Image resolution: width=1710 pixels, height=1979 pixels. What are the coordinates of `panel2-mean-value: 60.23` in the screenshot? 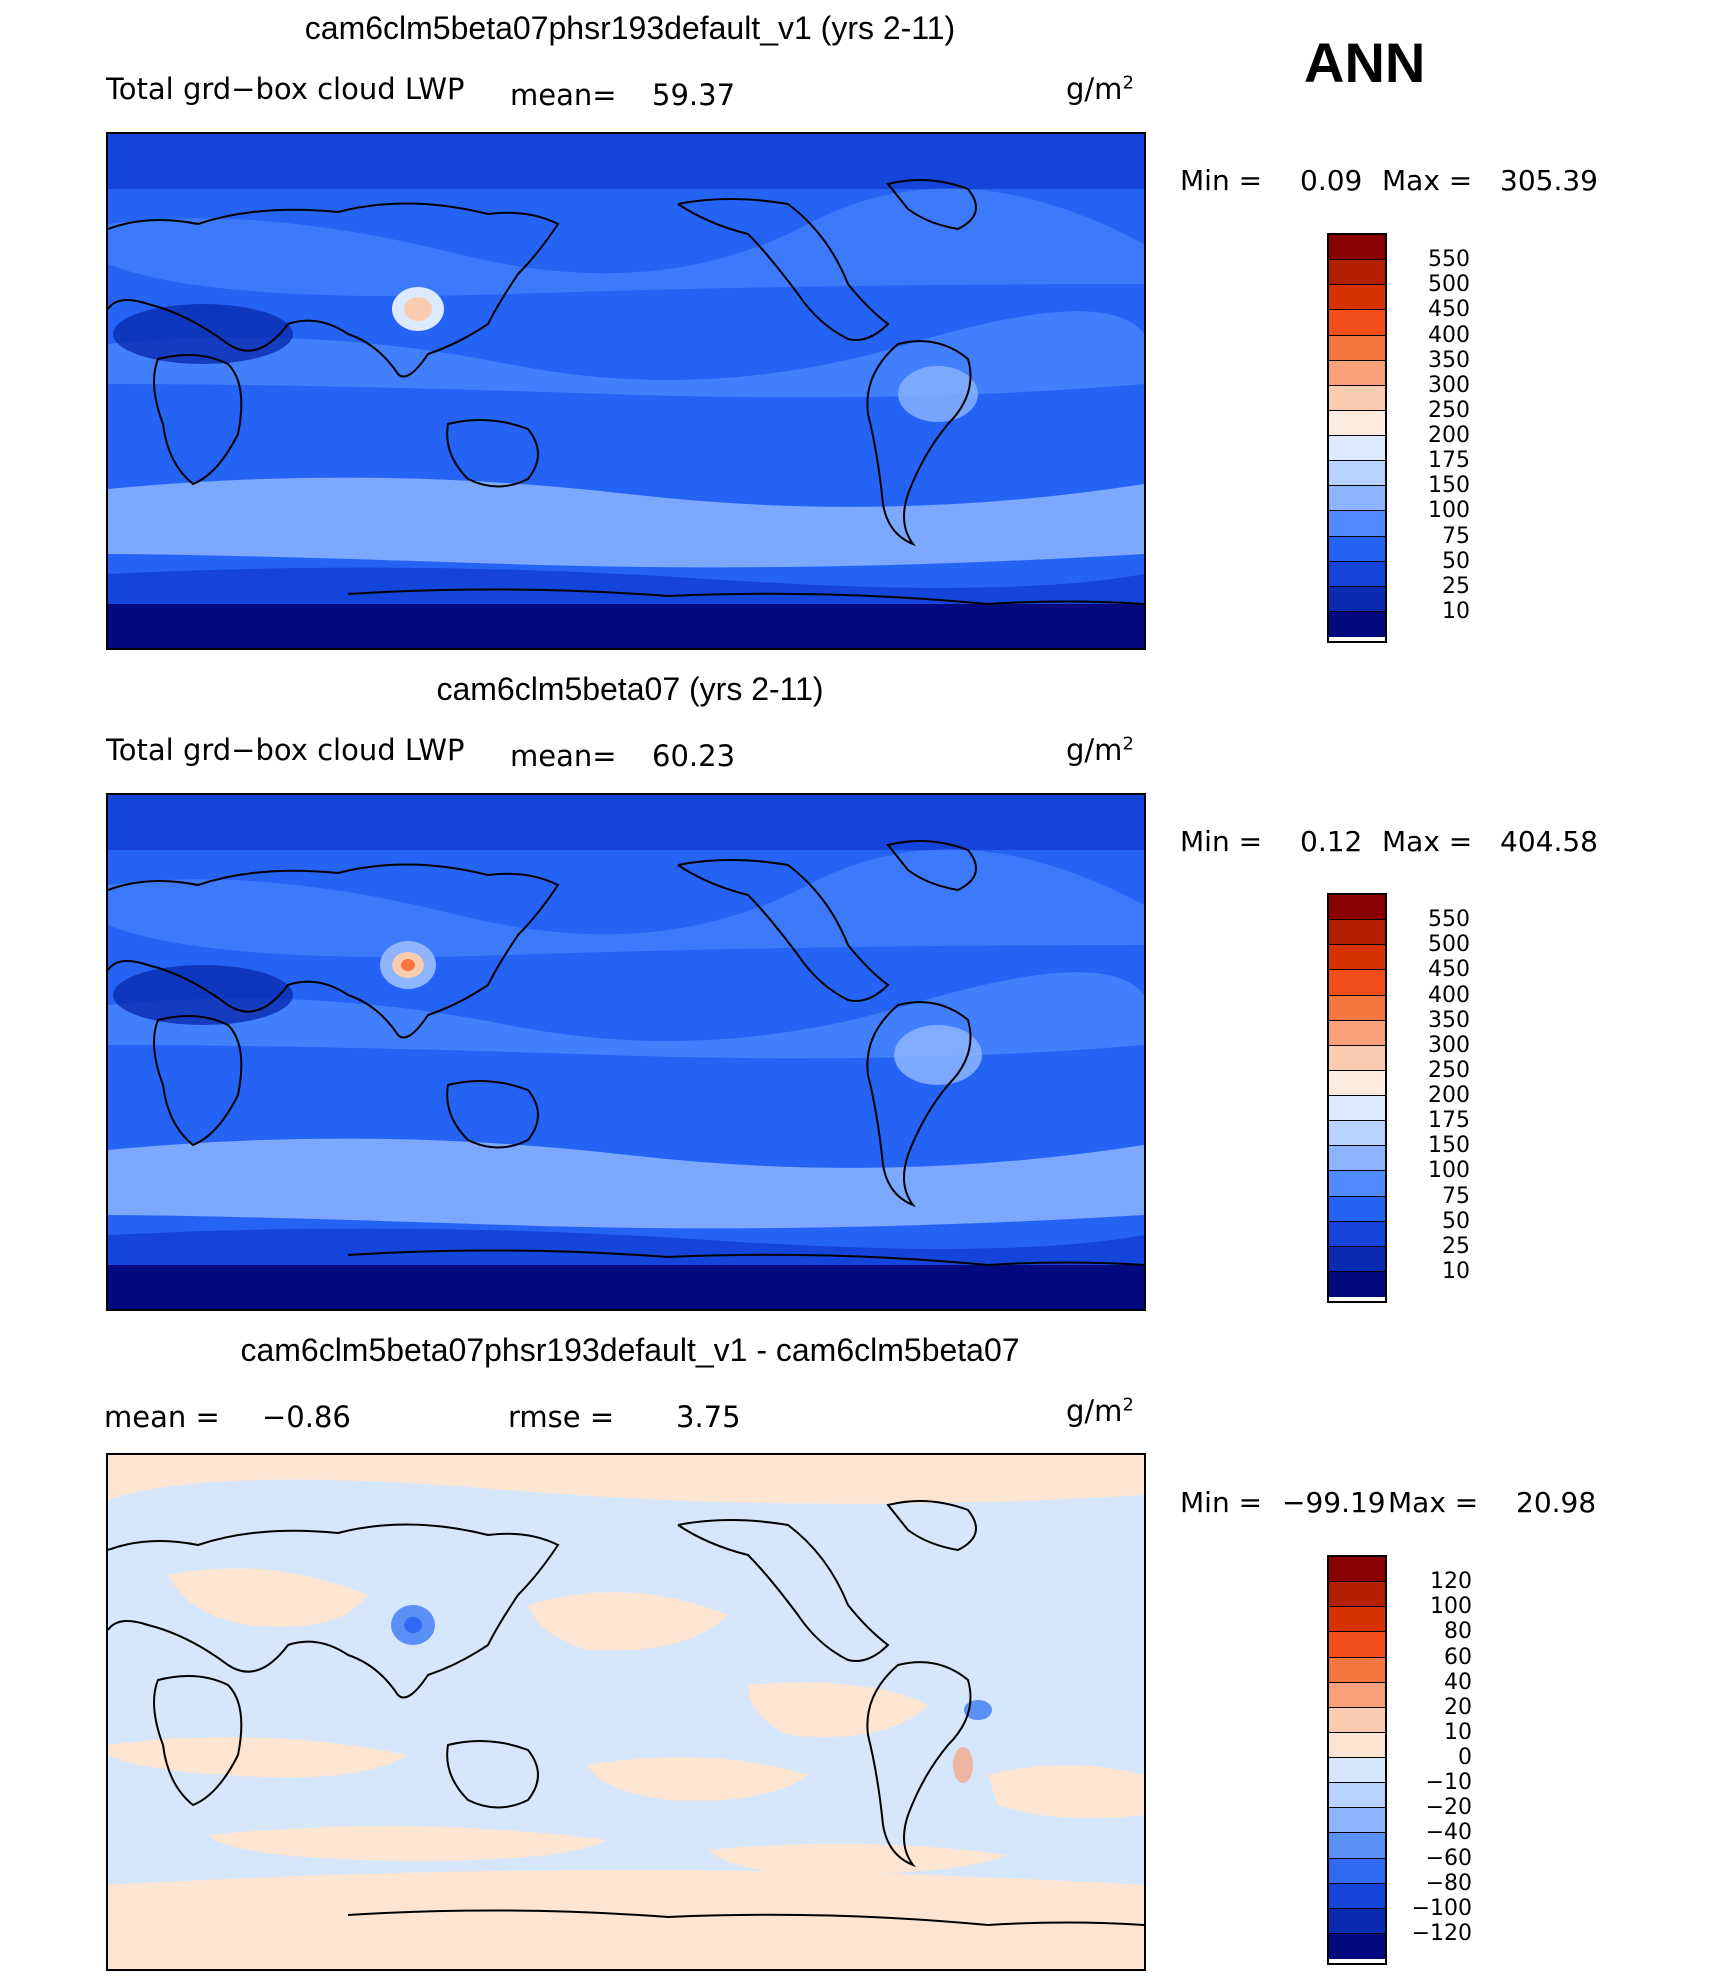 It's located at (694, 756).